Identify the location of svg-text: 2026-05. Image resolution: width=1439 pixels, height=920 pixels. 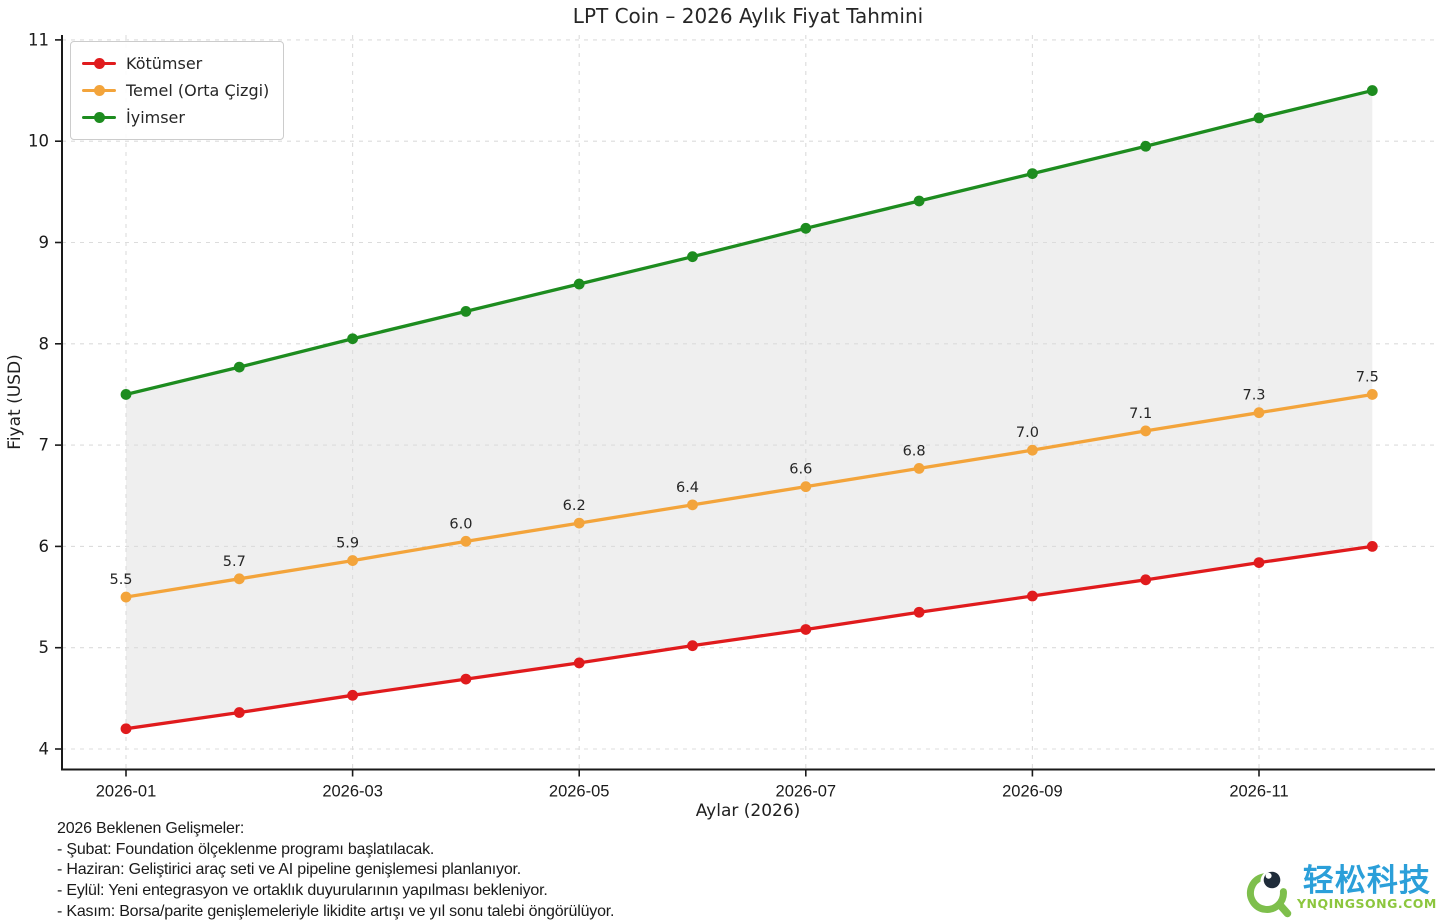
(579, 792).